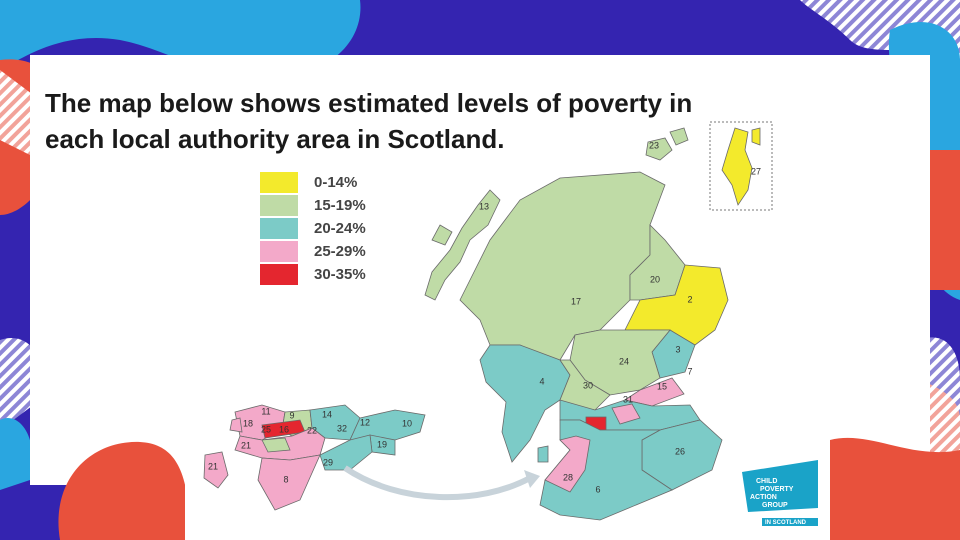 This screenshot has width=960, height=540. I want to click on region-label: 19, so click(382, 444).